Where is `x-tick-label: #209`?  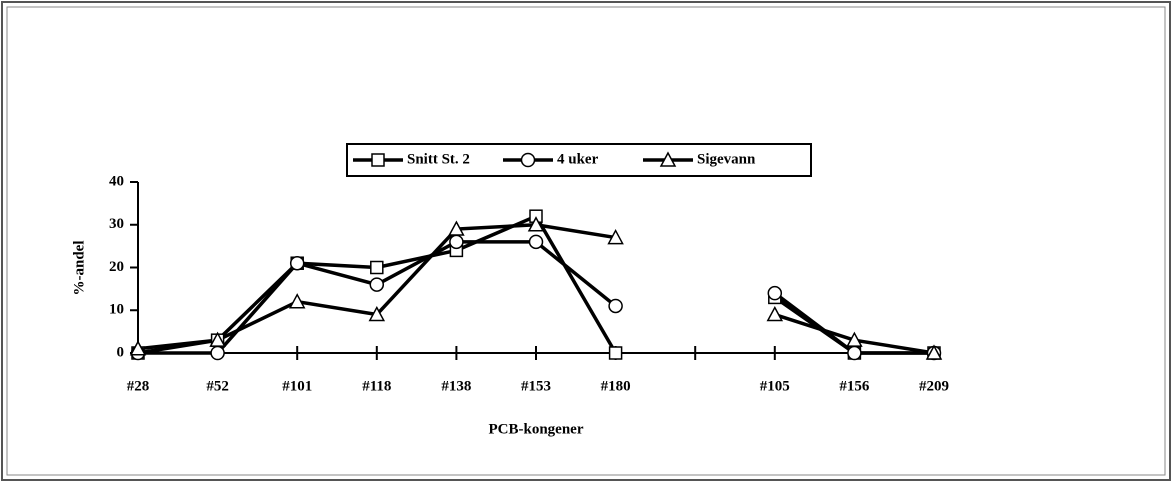
x-tick-label: #209 is located at coordinates (934, 386).